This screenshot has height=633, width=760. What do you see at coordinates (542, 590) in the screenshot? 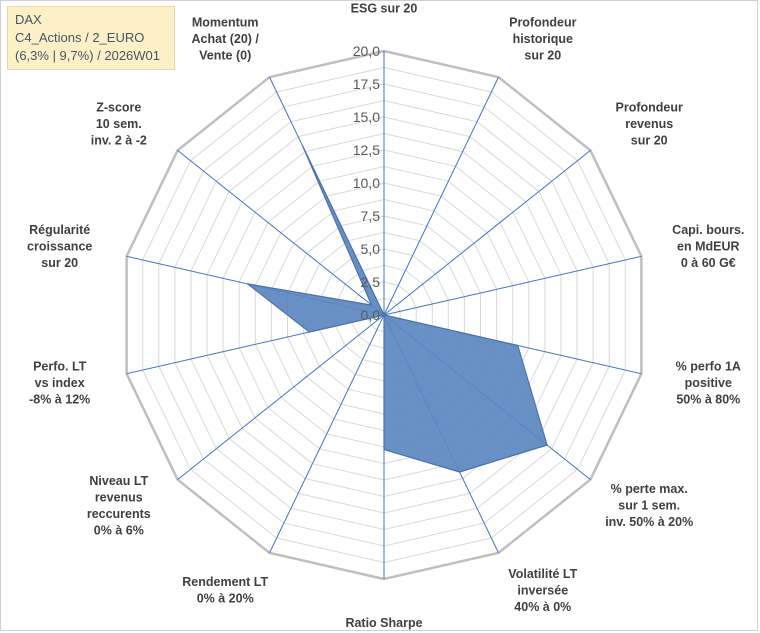
I see `axis-label: Volatilité LT inversée 40% à 0%` at bounding box center [542, 590].